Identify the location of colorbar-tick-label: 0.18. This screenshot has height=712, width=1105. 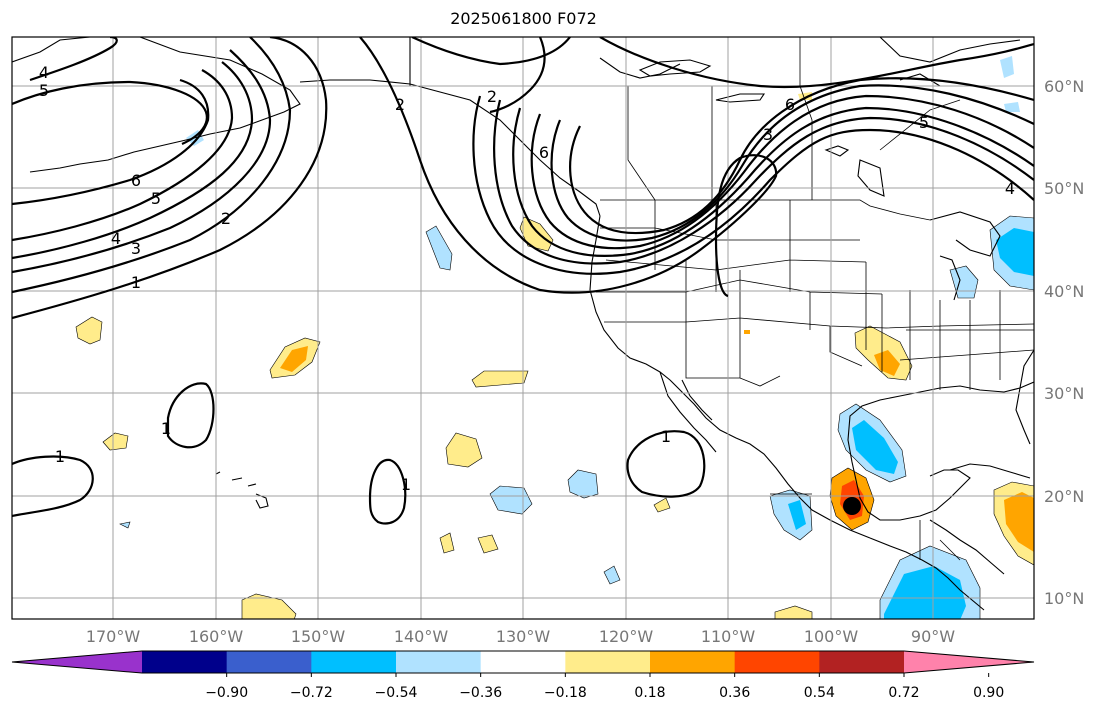
(649, 693).